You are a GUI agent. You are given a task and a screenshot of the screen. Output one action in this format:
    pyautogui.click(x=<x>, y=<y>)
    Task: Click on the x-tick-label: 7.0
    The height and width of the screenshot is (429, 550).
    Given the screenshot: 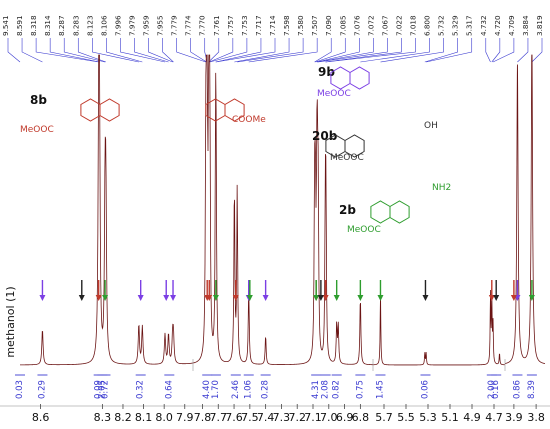 What is the action you would take?
    pyautogui.click(x=329, y=417)
    